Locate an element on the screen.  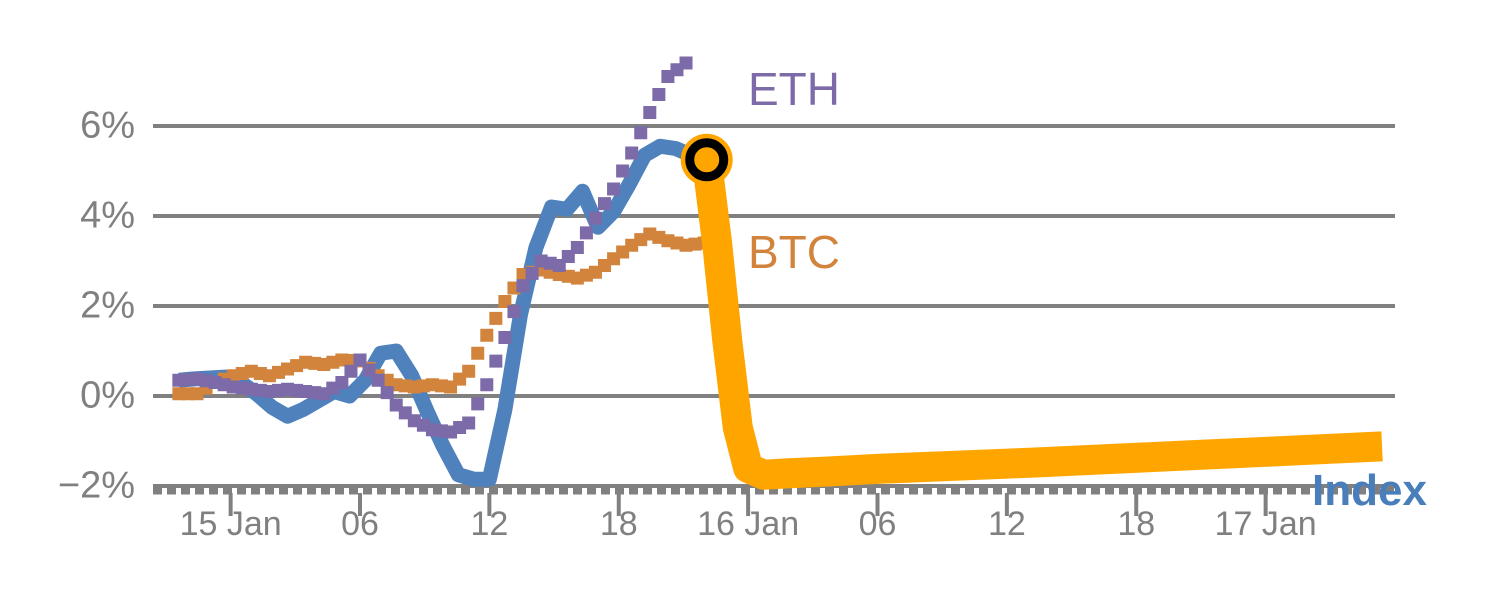
y-axis-tick-label: 0% is located at coordinates (107, 395).